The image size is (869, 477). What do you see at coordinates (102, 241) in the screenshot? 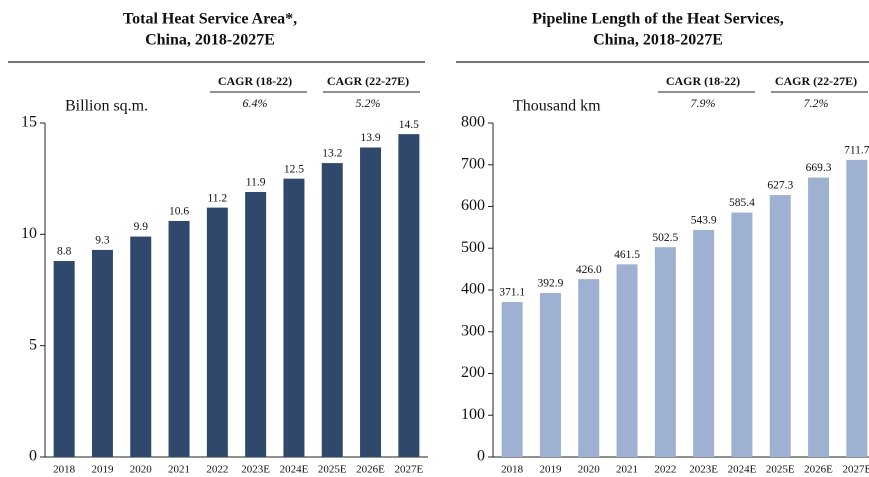
I see `value-label: 9.3` at bounding box center [102, 241].